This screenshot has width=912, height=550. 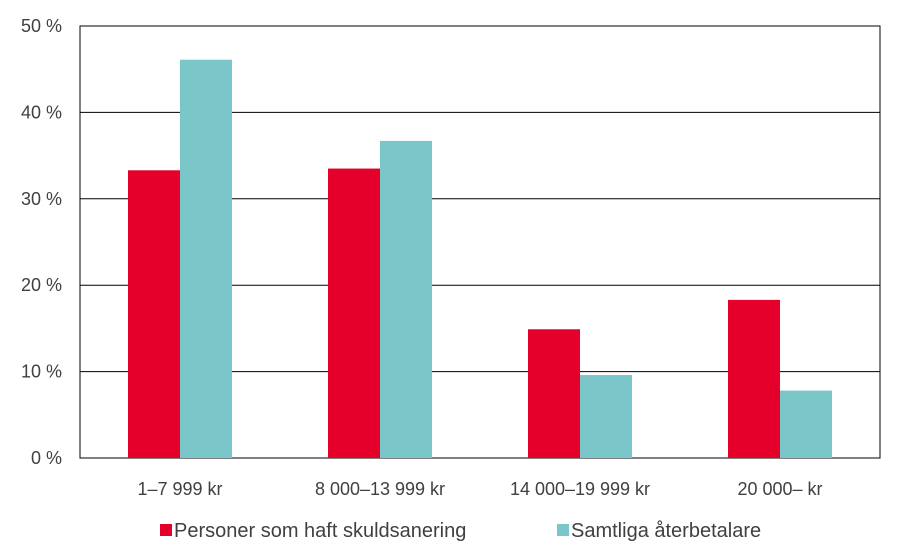 I want to click on x-tick-label: 1–7 999 kr, so click(x=179, y=489).